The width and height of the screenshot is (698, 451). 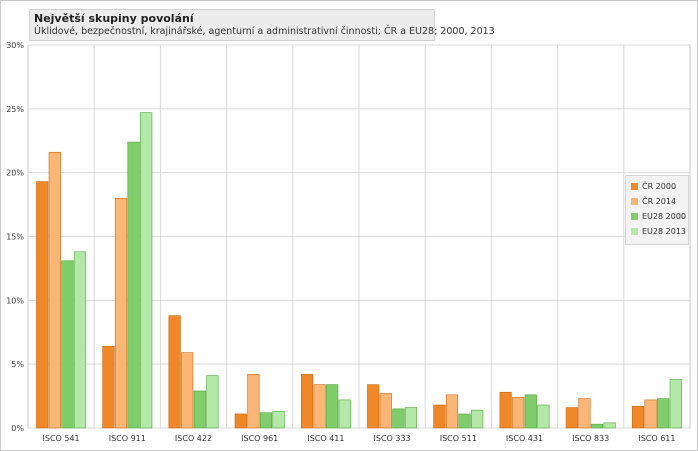 I want to click on legend-swatch-eu28-2013, so click(x=634, y=231).